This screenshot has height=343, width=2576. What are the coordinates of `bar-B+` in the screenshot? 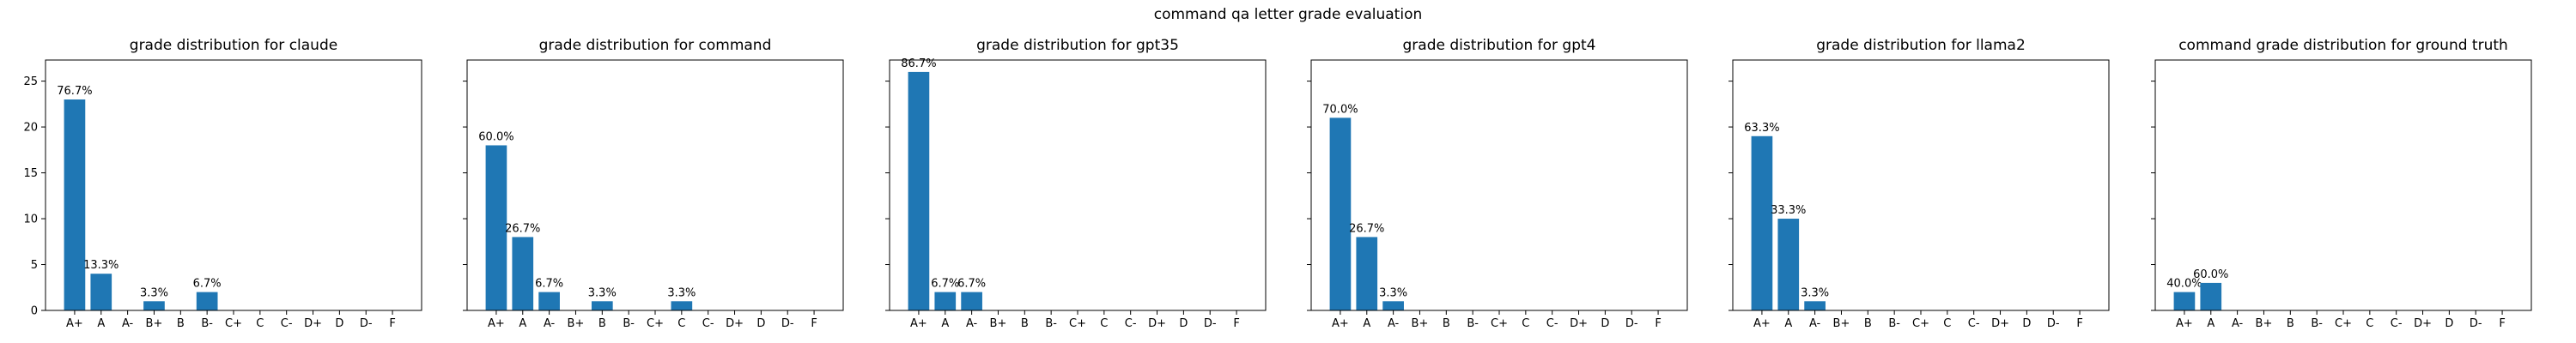 It's located at (154, 306).